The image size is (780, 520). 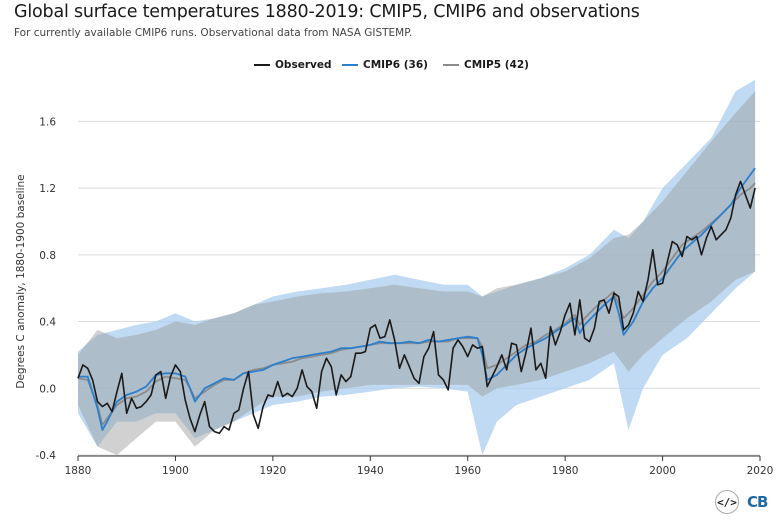 I want to click on x-tick-label: 1960, so click(x=467, y=471).